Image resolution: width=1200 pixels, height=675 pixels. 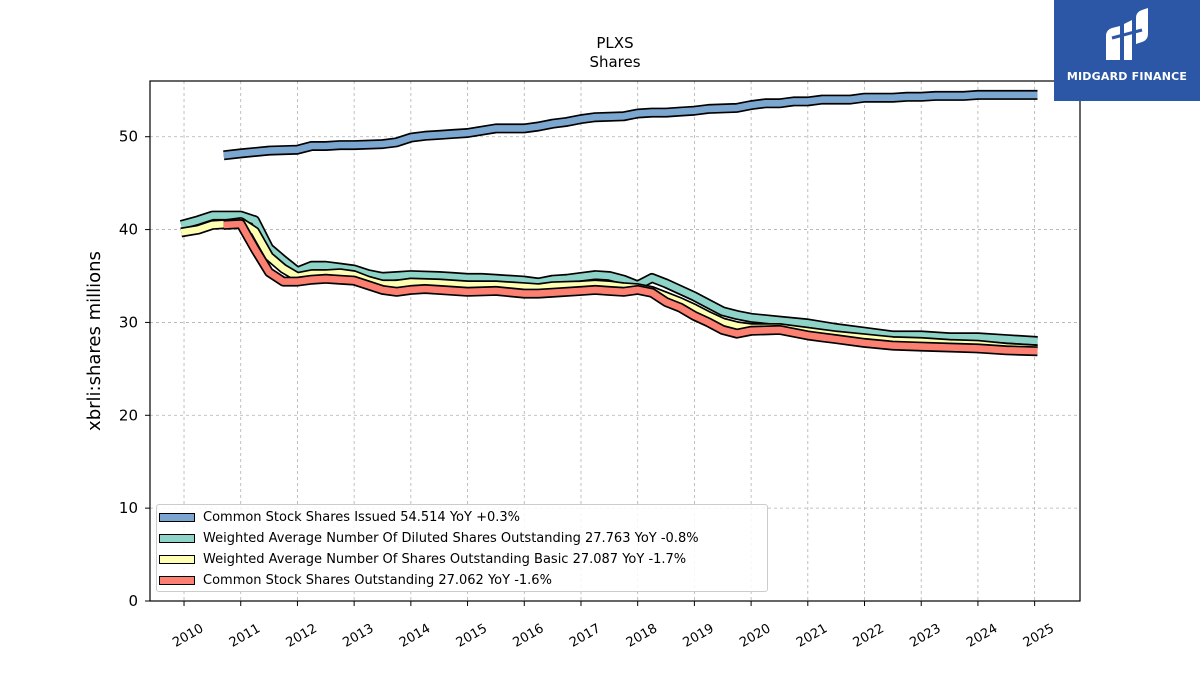 I want to click on x-tick-label: 2015, so click(x=472, y=636).